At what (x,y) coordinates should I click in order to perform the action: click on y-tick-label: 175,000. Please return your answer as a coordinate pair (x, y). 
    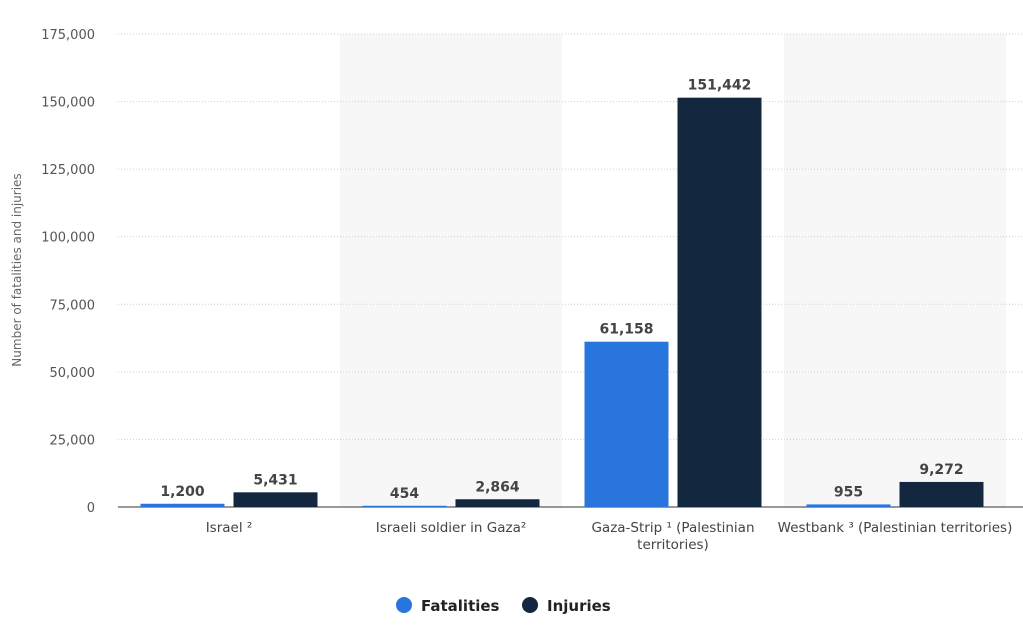
    Looking at the image, I should click on (68, 35).